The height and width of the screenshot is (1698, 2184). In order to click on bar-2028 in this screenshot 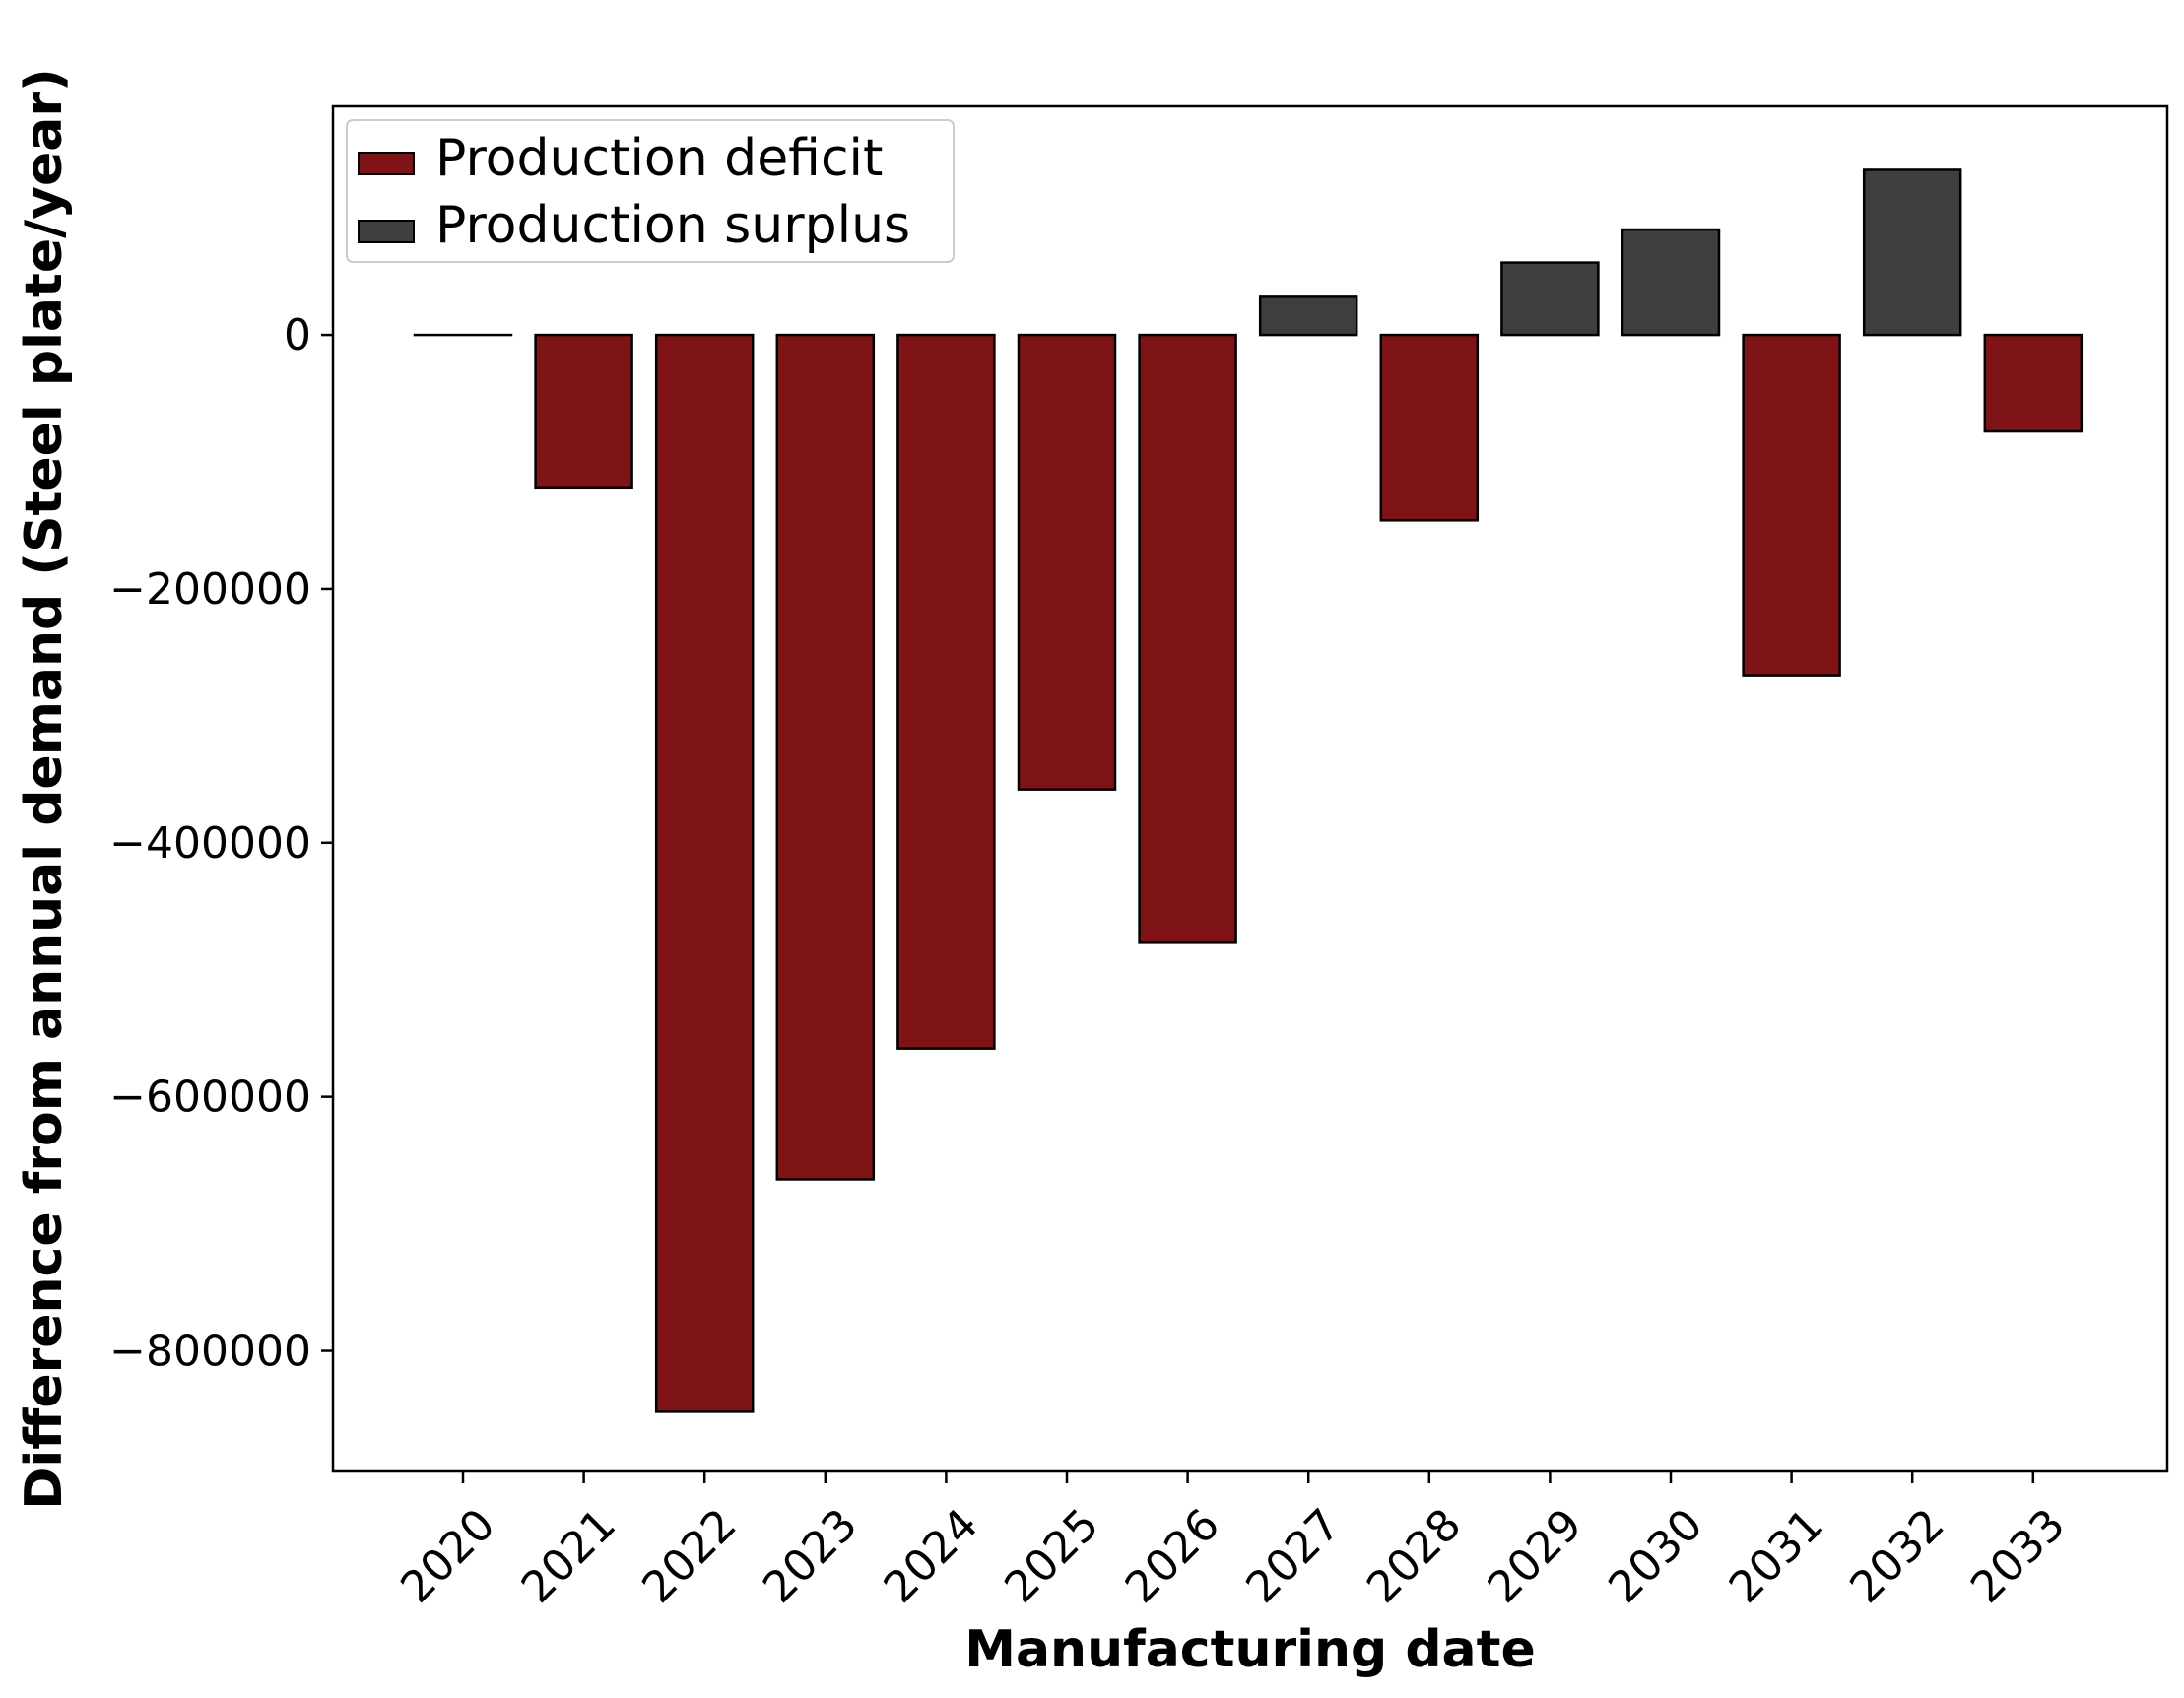, I will do `click(1429, 428)`.